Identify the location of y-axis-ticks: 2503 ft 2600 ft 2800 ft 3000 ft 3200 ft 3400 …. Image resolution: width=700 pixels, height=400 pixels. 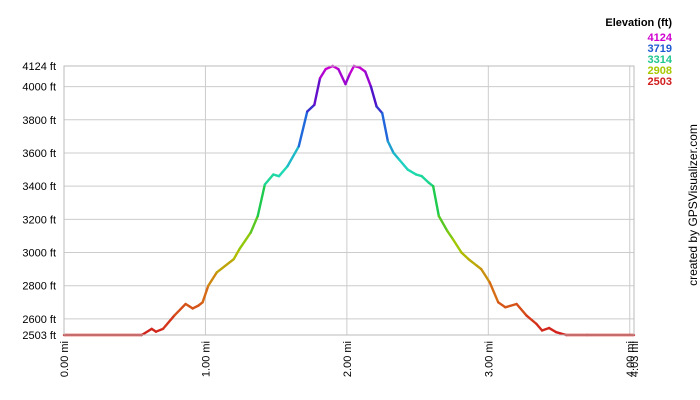
(39, 201).